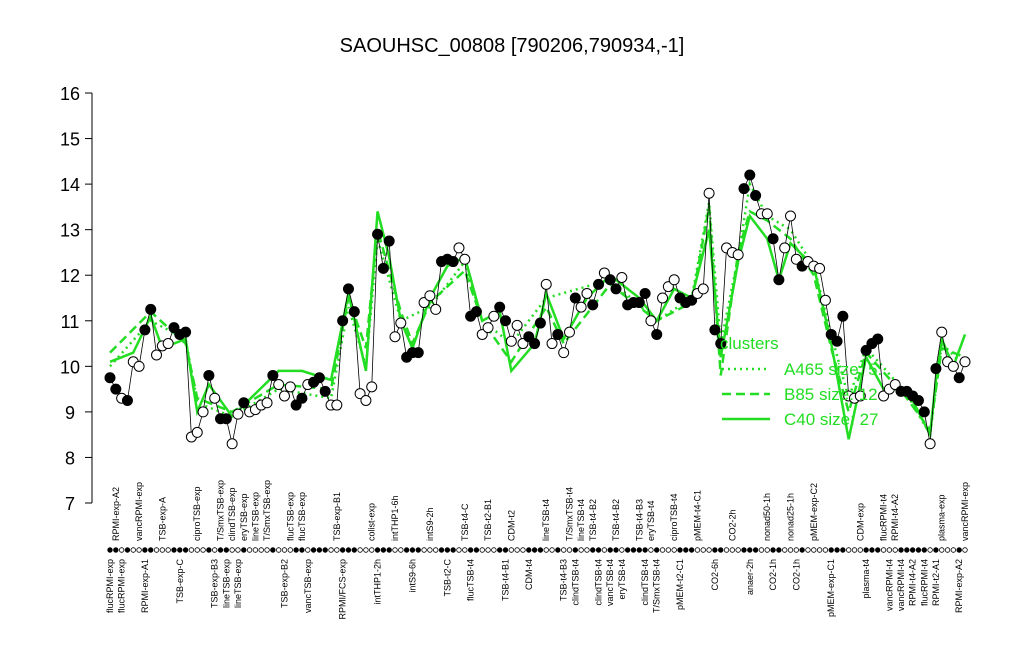 This screenshot has height=645, width=1024. I want to click on y-tick-label: 7, so click(70, 504).